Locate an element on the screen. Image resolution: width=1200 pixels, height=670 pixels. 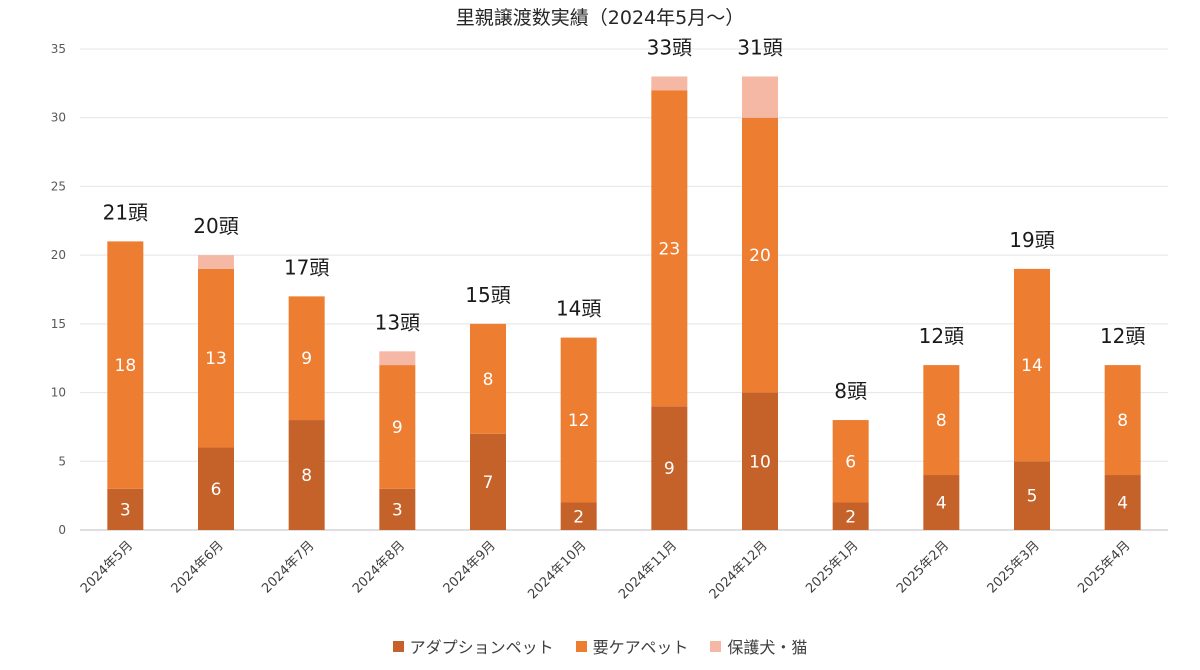
y-tick-label: 30 is located at coordinates (58, 118).